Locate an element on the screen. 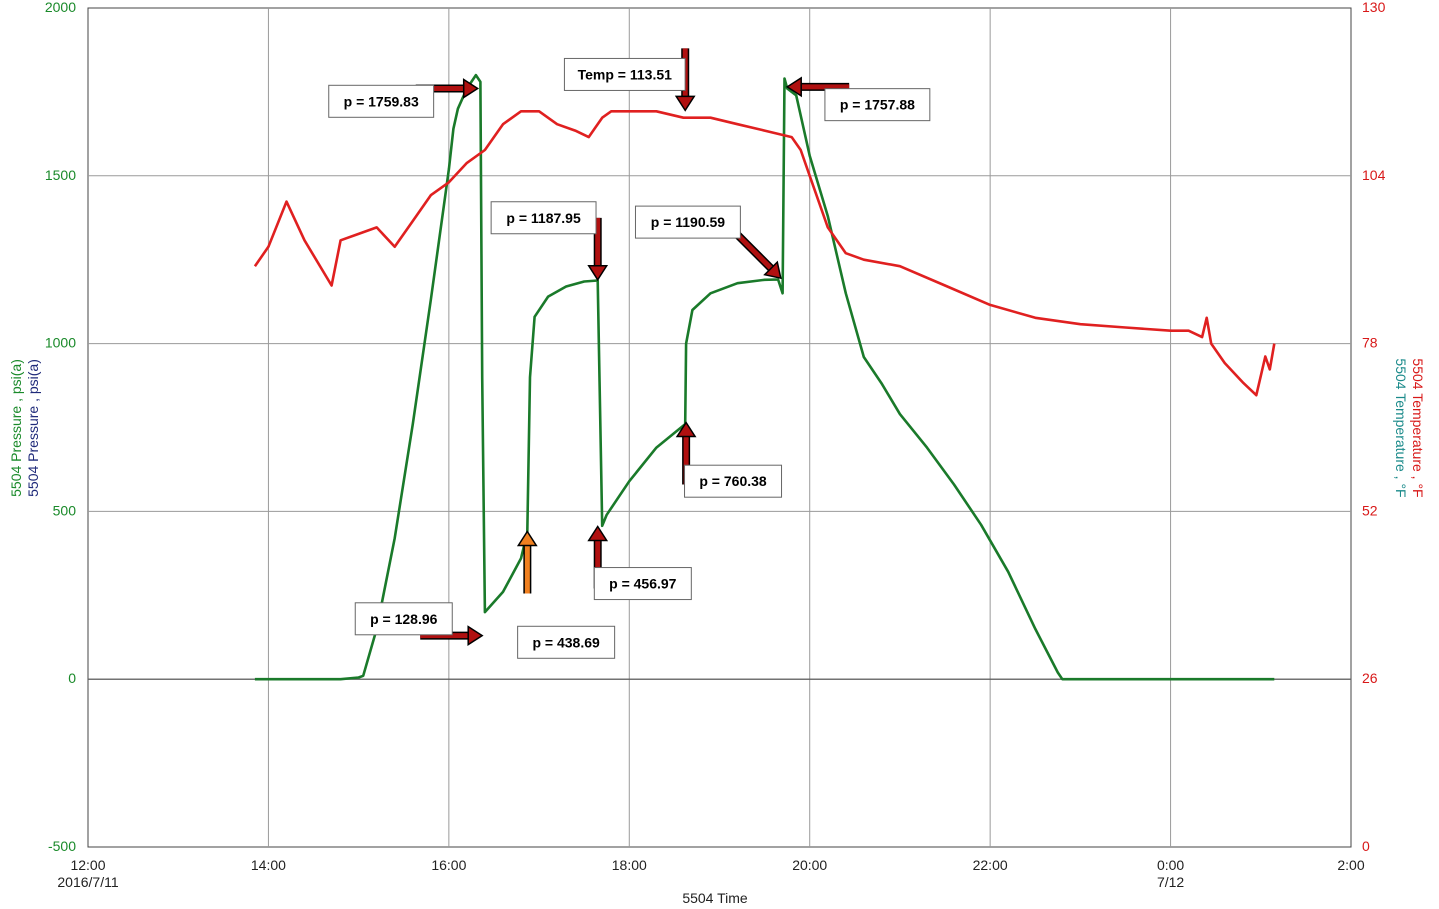  annotation-label: p = 456.97 is located at coordinates (643, 584).